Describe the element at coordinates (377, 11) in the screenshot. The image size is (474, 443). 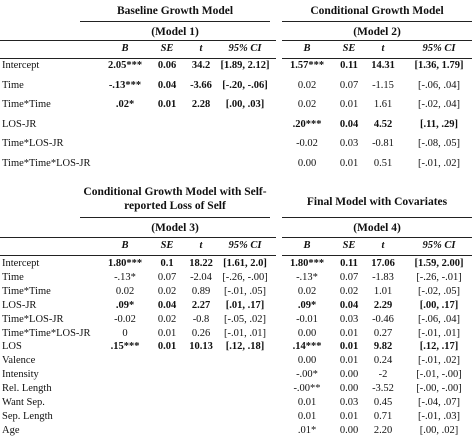
I see `model2-title: Conditional Growth Model` at that location.